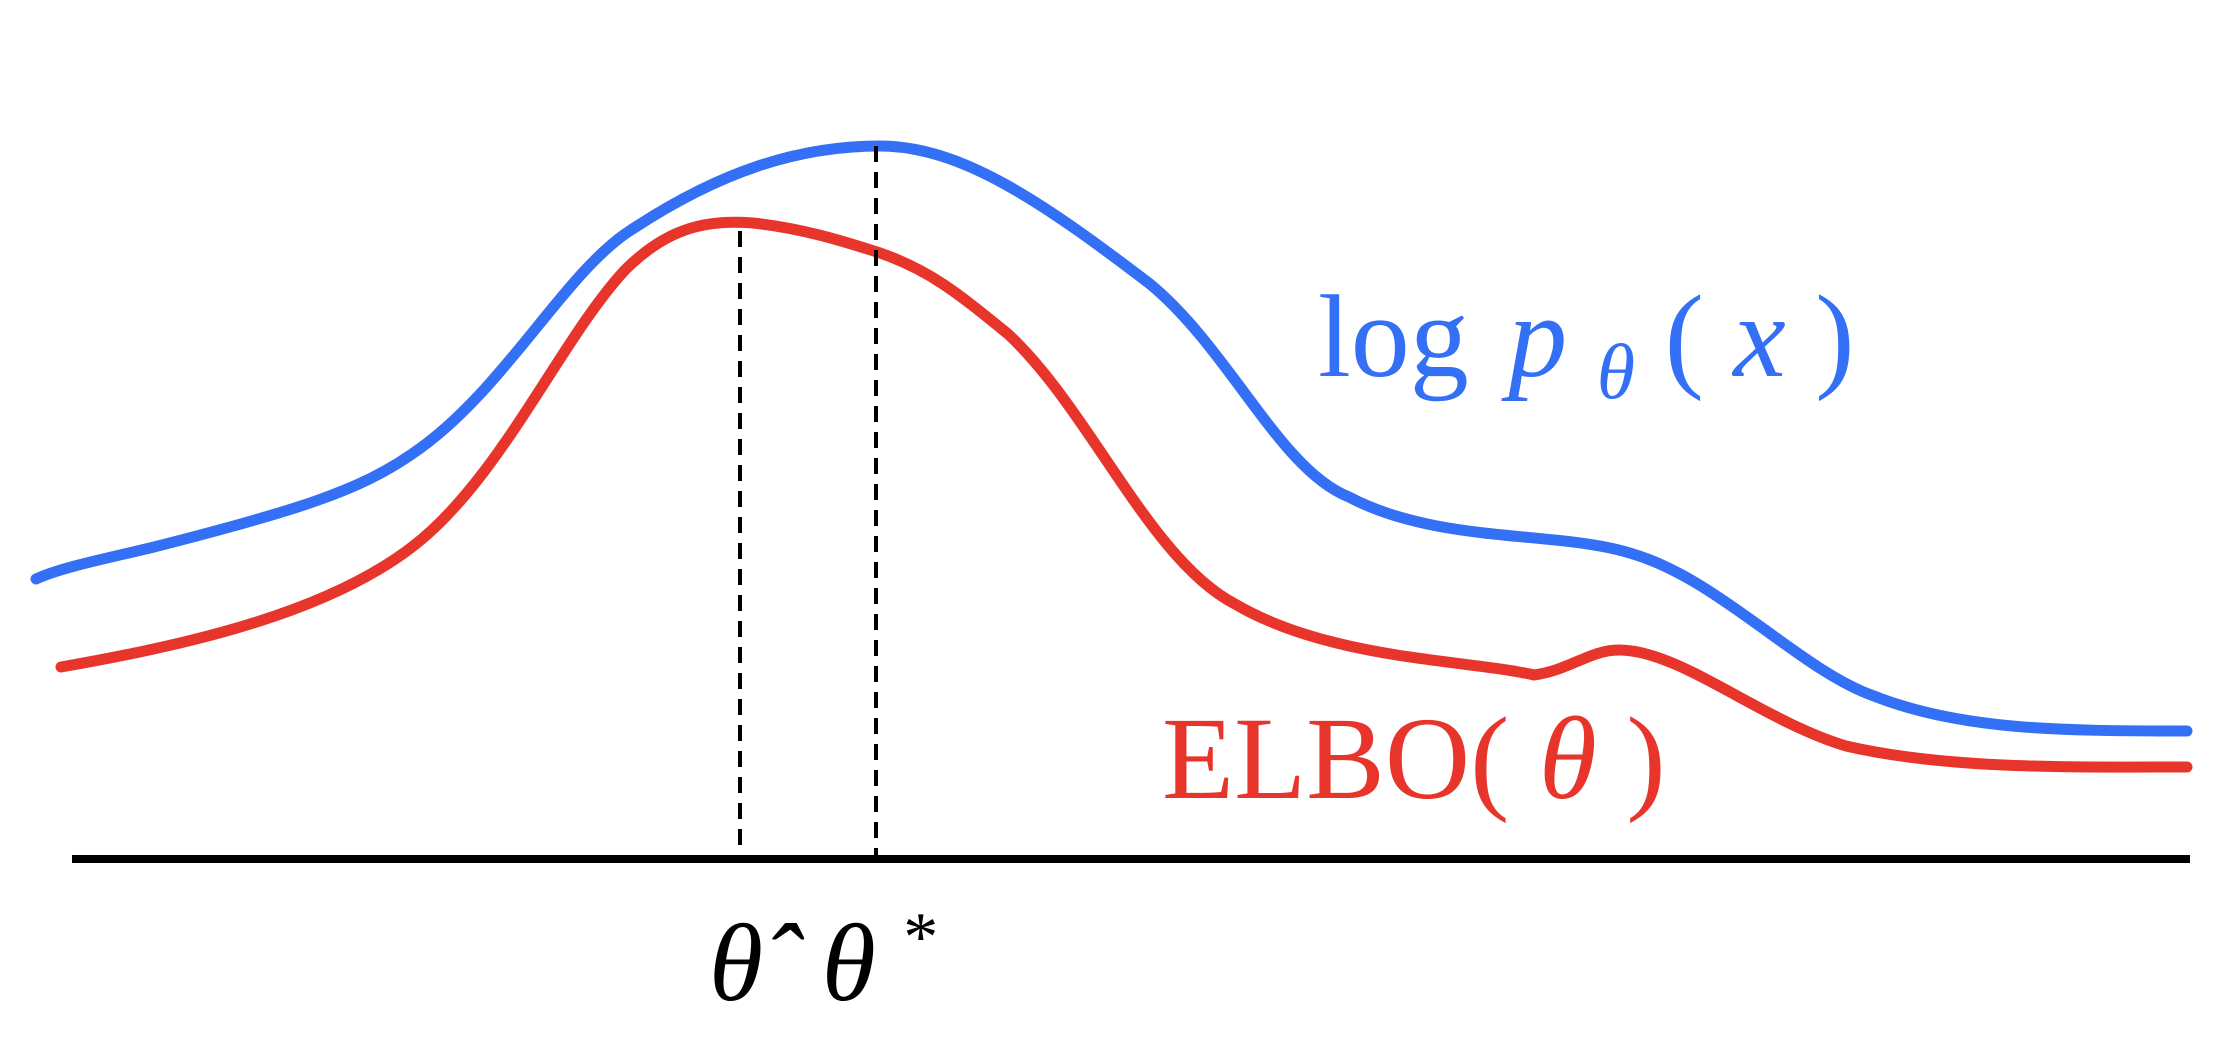  I want to click on elbo-label: ELBO( θ ), so click(1414, 758).